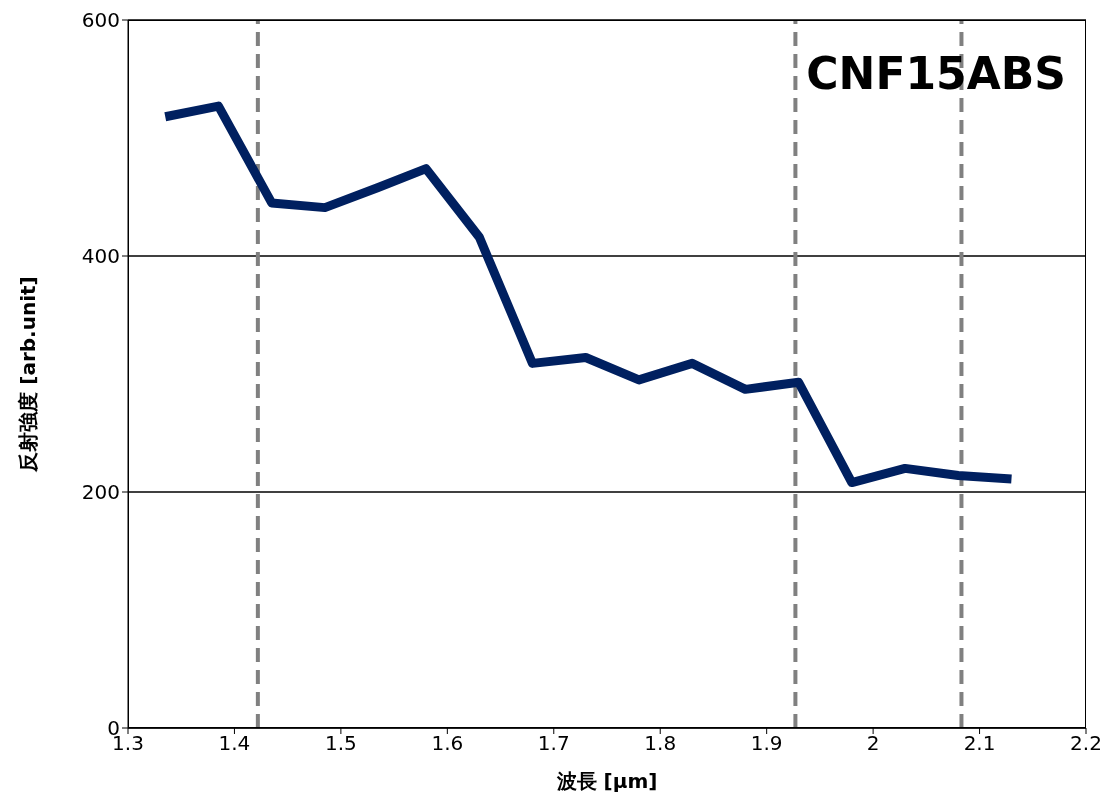  What do you see at coordinates (28, 374) in the screenshot?
I see `y-axis-title: 反射強度 [arb.unit]` at bounding box center [28, 374].